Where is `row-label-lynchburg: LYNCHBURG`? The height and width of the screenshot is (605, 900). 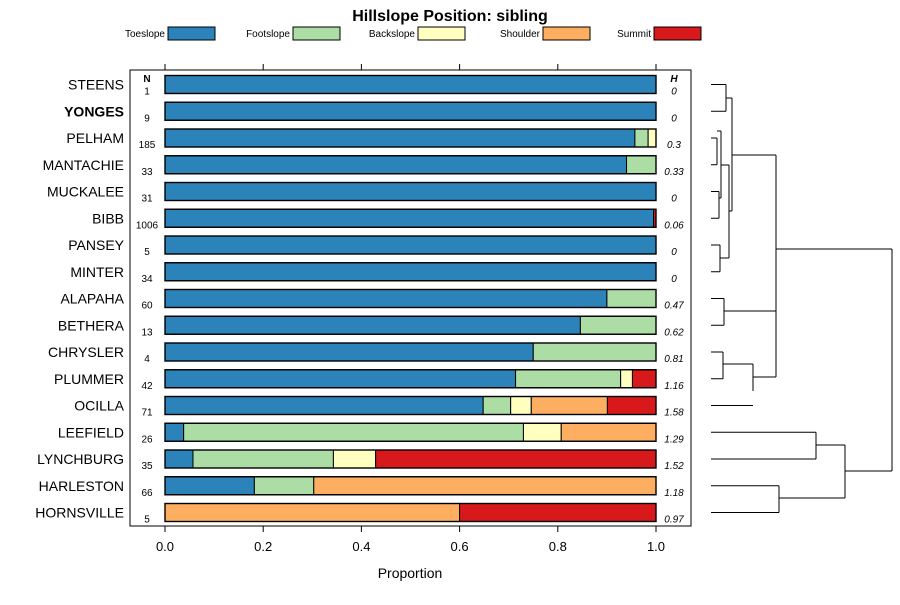 row-label-lynchburg: LYNCHBURG is located at coordinates (80, 459).